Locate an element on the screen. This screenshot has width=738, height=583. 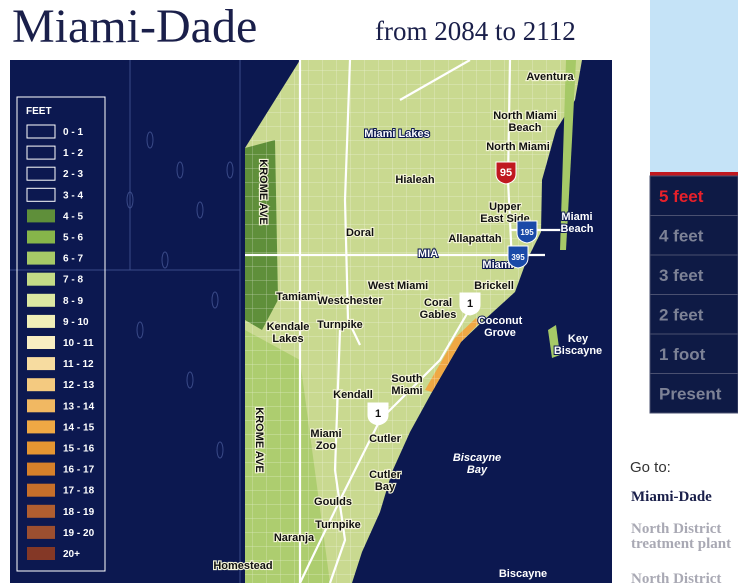
place-label-line: Bay is located at coordinates (385, 487).